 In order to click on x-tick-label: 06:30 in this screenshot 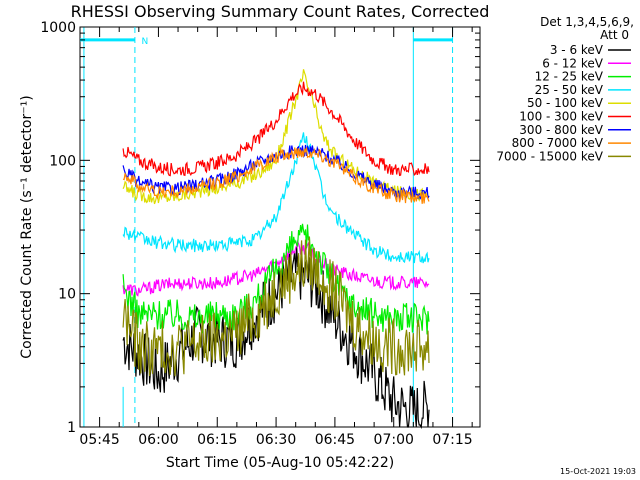, I will do `click(276, 440)`.